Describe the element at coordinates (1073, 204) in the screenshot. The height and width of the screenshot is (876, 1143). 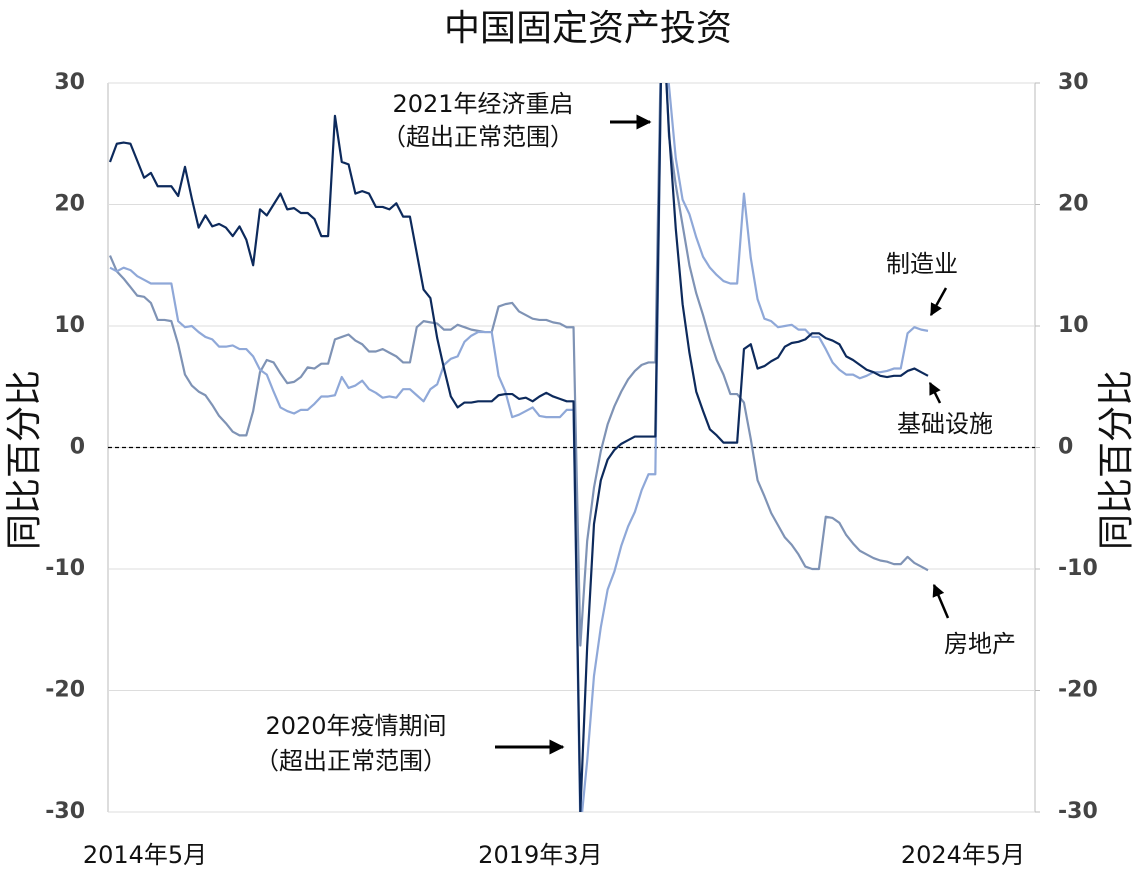
I see `y2-tick-label: 20` at that location.